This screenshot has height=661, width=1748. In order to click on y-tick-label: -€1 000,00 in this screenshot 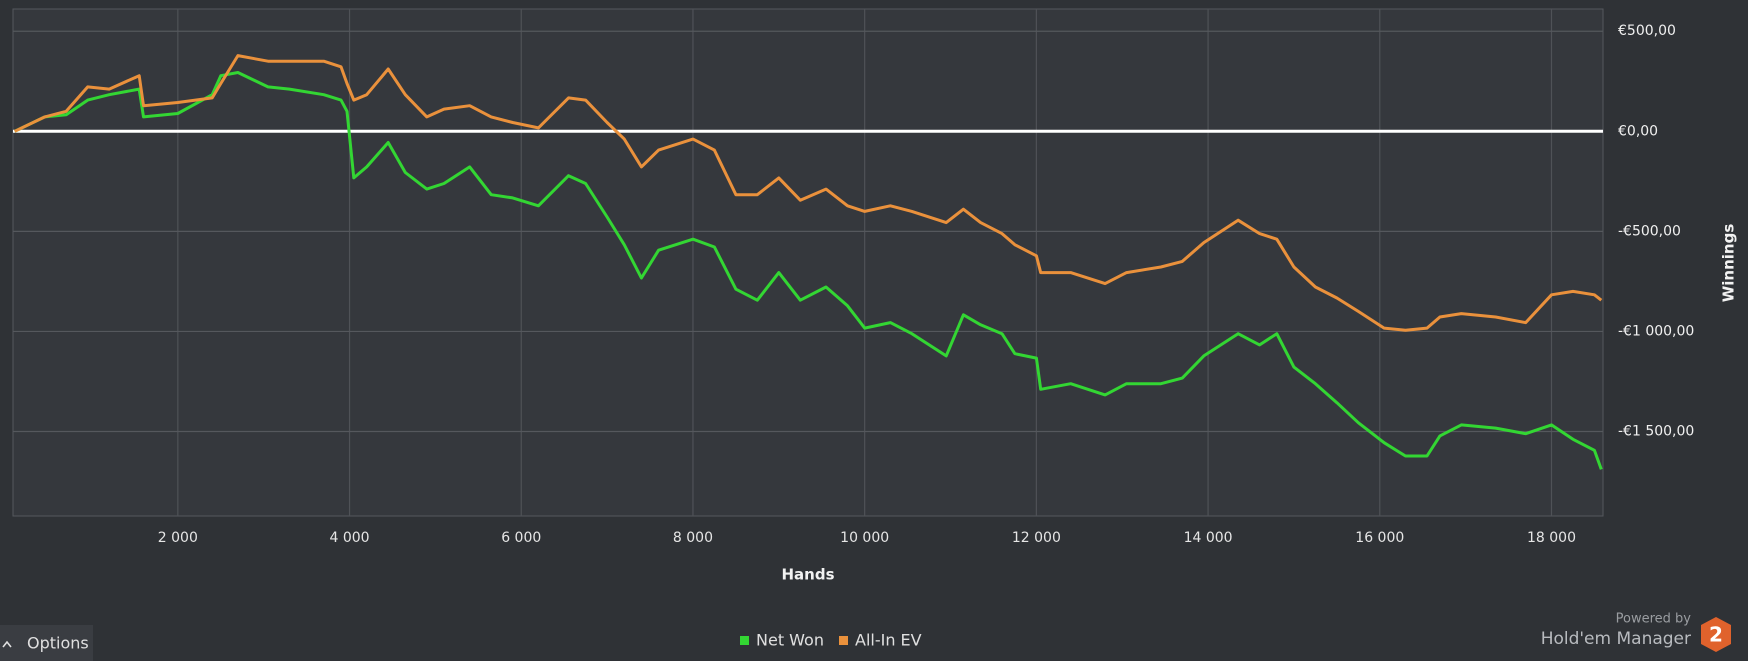, I will do `click(1656, 331)`.